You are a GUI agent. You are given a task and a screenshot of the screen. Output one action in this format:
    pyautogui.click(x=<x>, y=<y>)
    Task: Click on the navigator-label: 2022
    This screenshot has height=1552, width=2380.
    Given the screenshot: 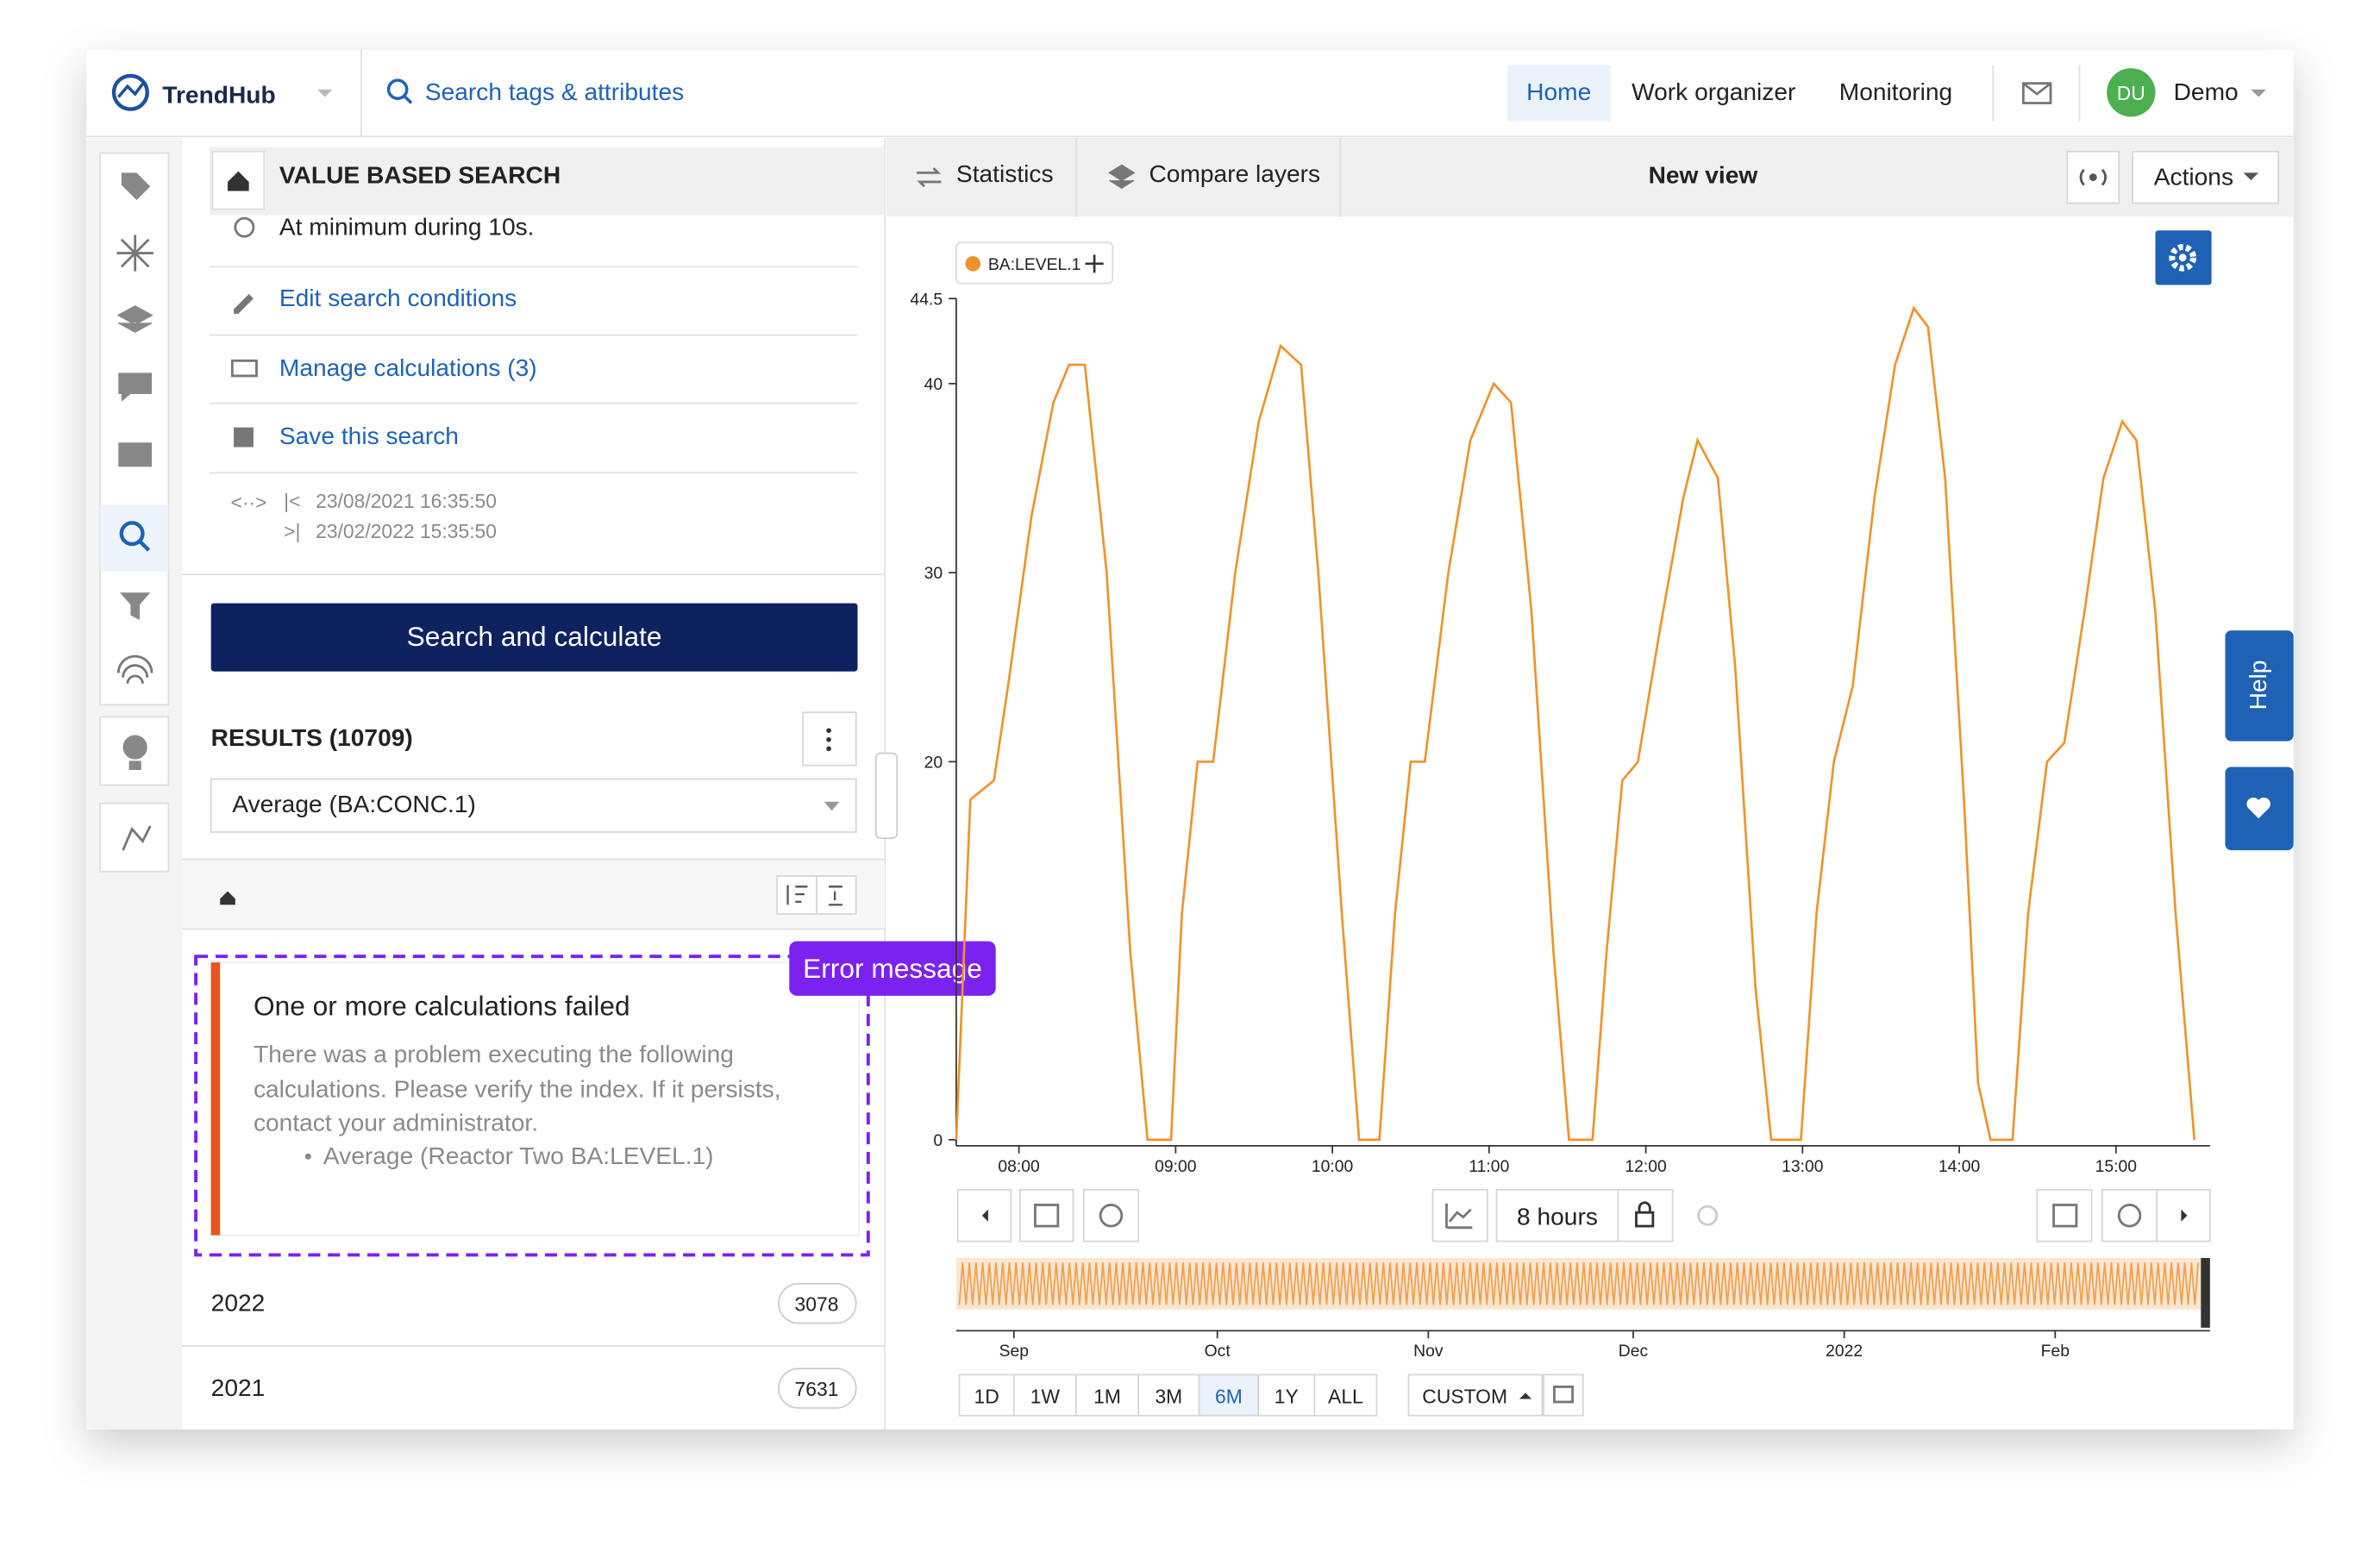 What is the action you would take?
    pyautogui.click(x=1845, y=1351)
    